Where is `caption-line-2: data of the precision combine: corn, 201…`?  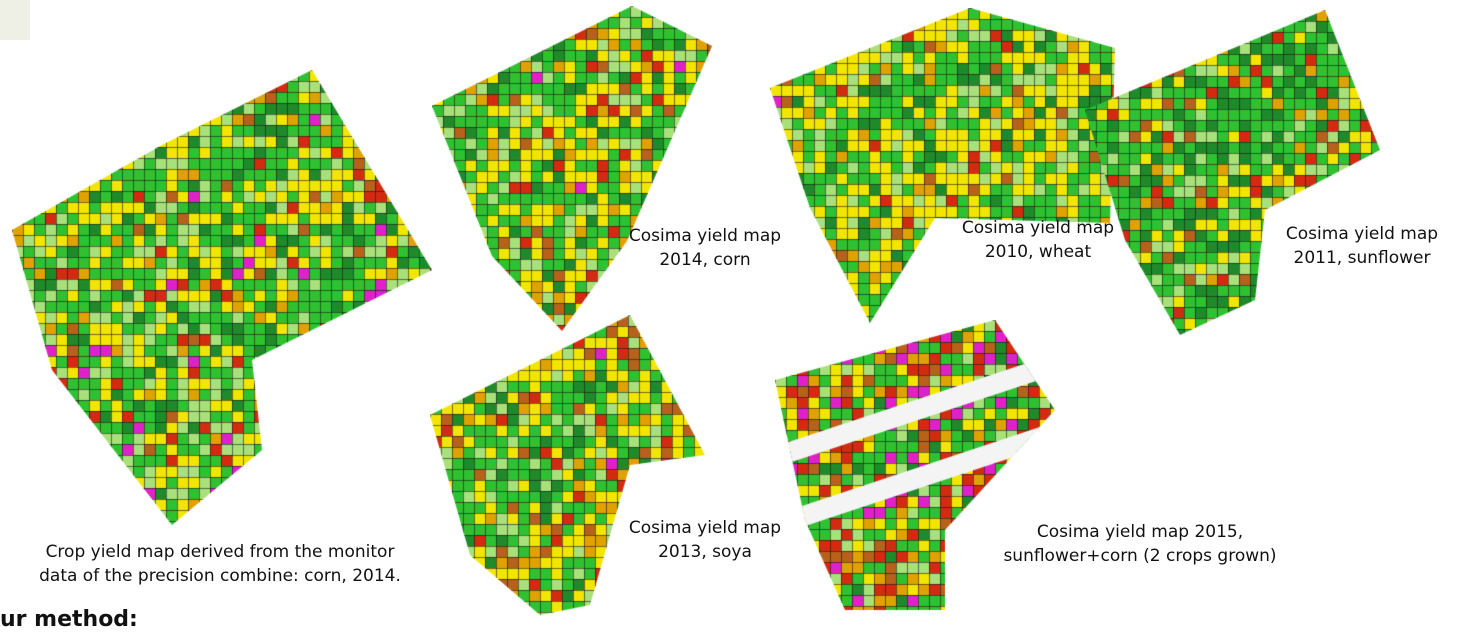 caption-line-2: data of the precision combine: corn, 201… is located at coordinates (220, 576).